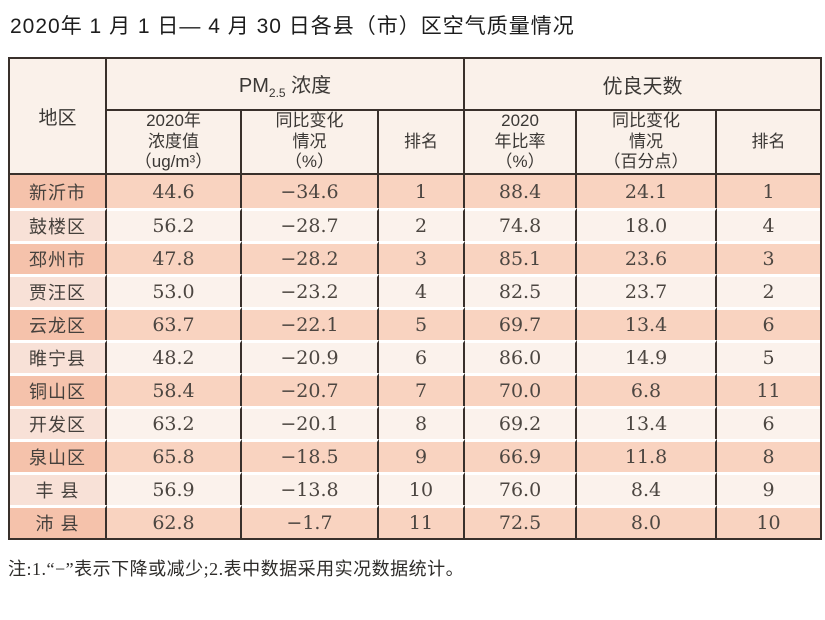  What do you see at coordinates (58, 324) in the screenshot?
I see `cell-region: 云龙区` at bounding box center [58, 324].